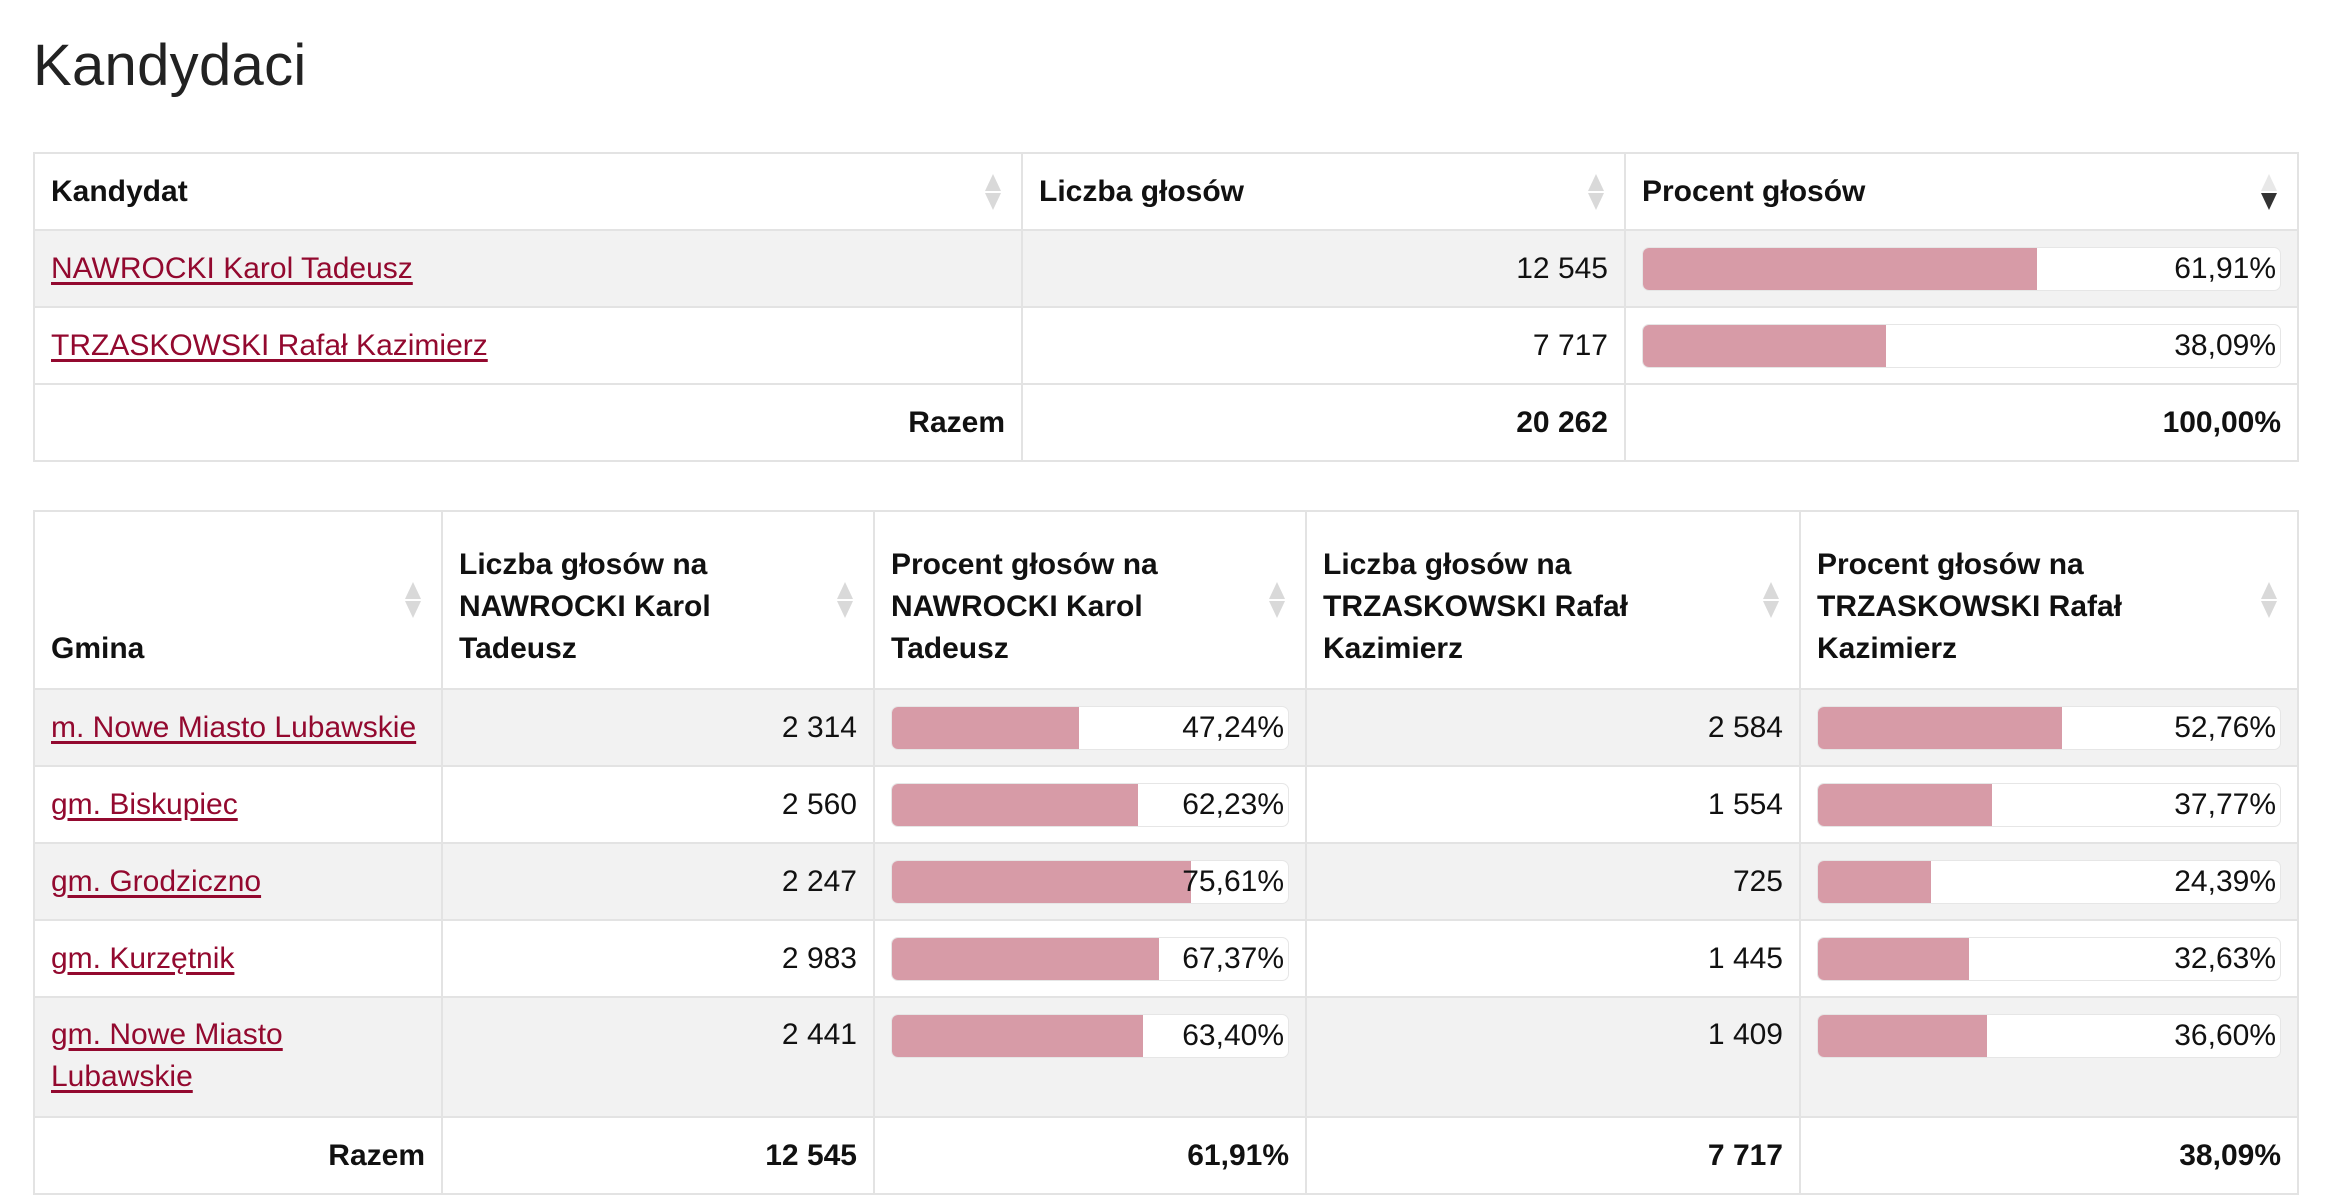 The height and width of the screenshot is (1195, 2336). What do you see at coordinates (658, 1057) in the screenshot?
I see `votes-cell: 2 441` at bounding box center [658, 1057].